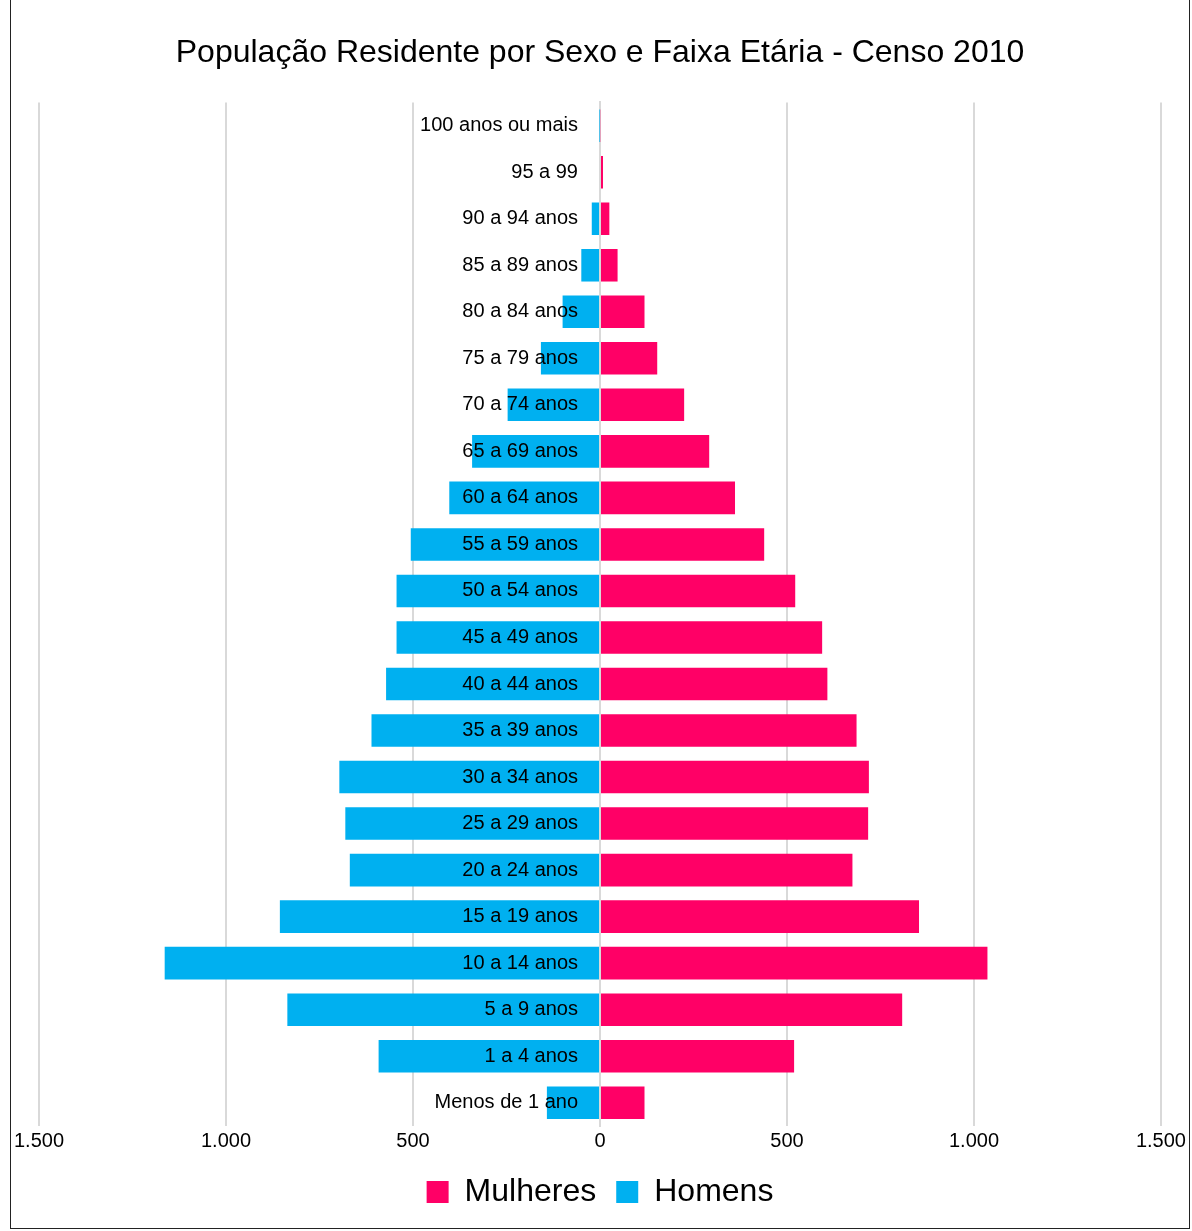 Image resolution: width=1192 pixels, height=1231 pixels. Describe the element at coordinates (530, 1189) in the screenshot. I see `legend-label: Mulheres` at that location.